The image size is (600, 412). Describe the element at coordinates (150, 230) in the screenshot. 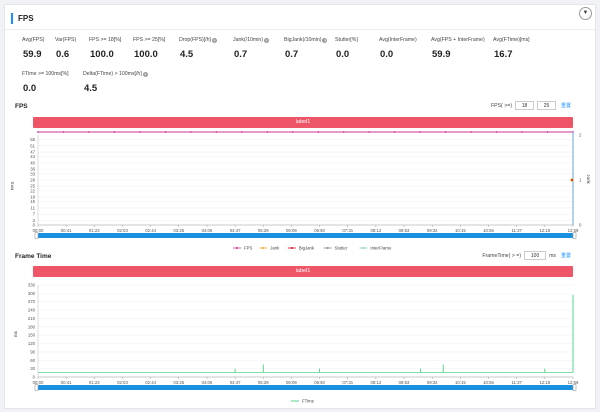

I see `x-tick-label: 02:44` at that location.